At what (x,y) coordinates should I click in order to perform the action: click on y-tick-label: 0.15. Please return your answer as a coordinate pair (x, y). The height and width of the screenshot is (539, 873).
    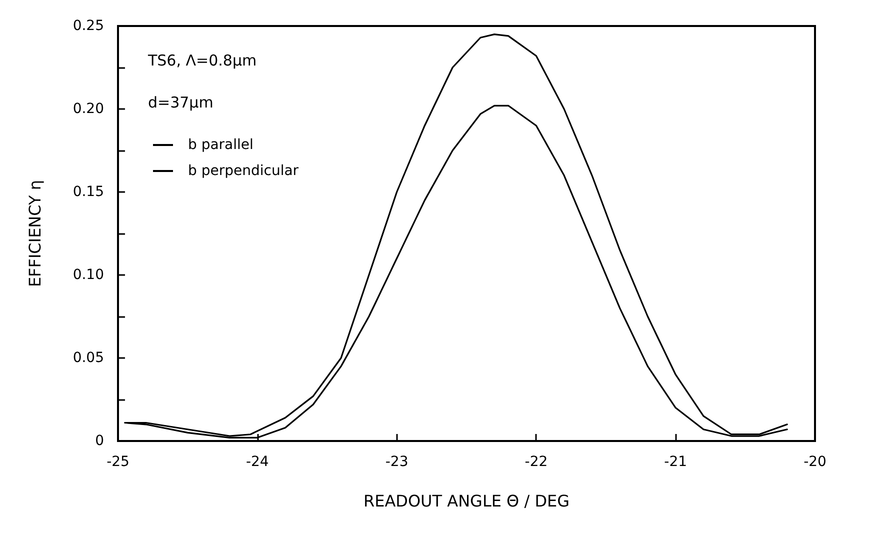
    Looking at the image, I should click on (88, 192).